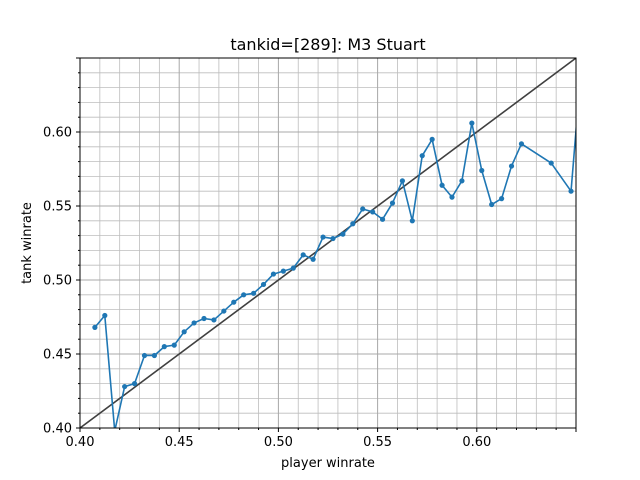 The width and height of the screenshot is (640, 480). What do you see at coordinates (57, 281) in the screenshot?
I see `y-tick-label: 0.50` at bounding box center [57, 281].